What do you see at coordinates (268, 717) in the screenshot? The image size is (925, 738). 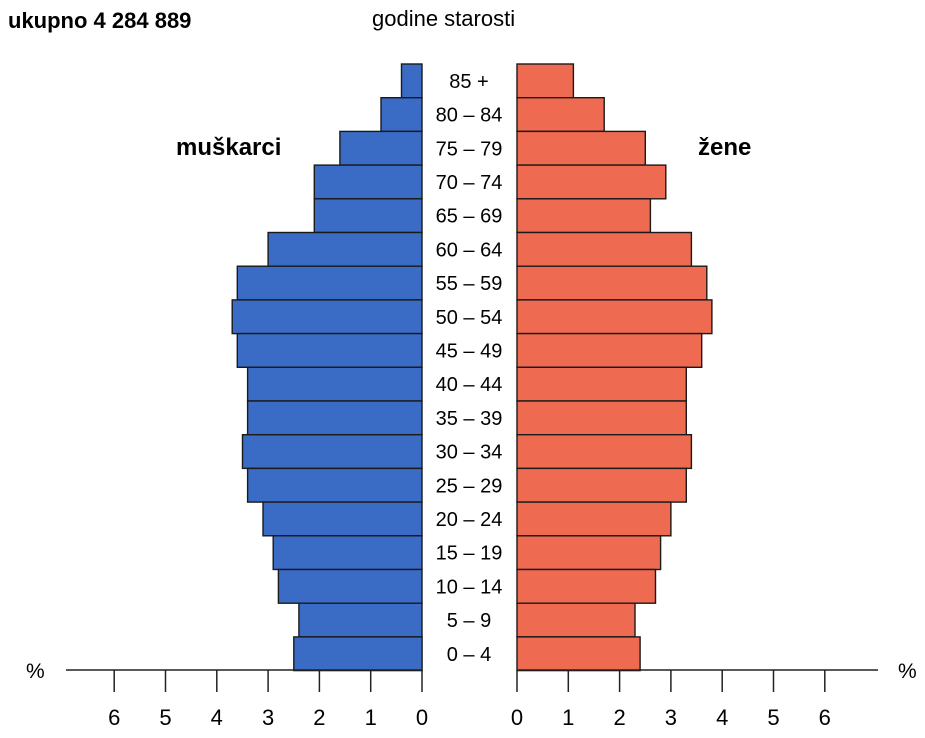 I see `male-x-tick-label: 3` at bounding box center [268, 717].